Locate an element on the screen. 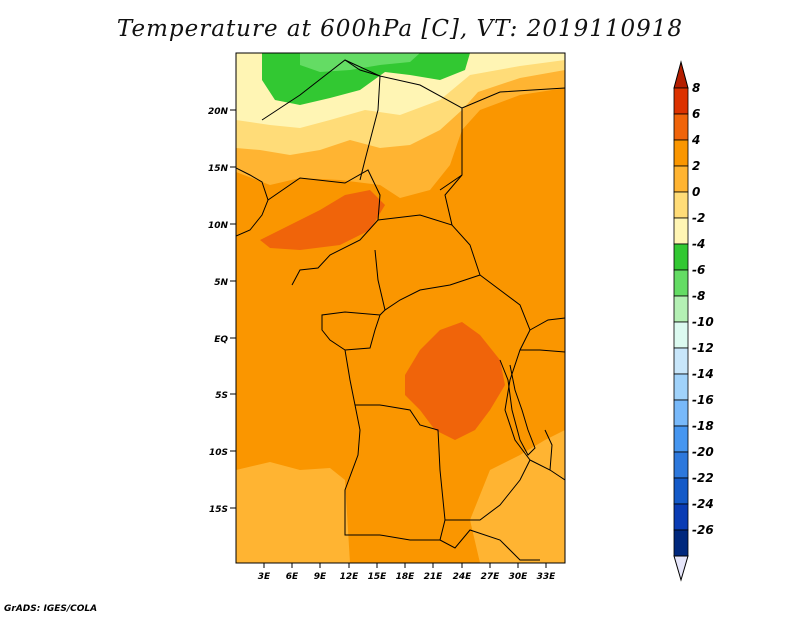 The height and width of the screenshot is (623, 800). colorbar-label: -24 is located at coordinates (703, 504).